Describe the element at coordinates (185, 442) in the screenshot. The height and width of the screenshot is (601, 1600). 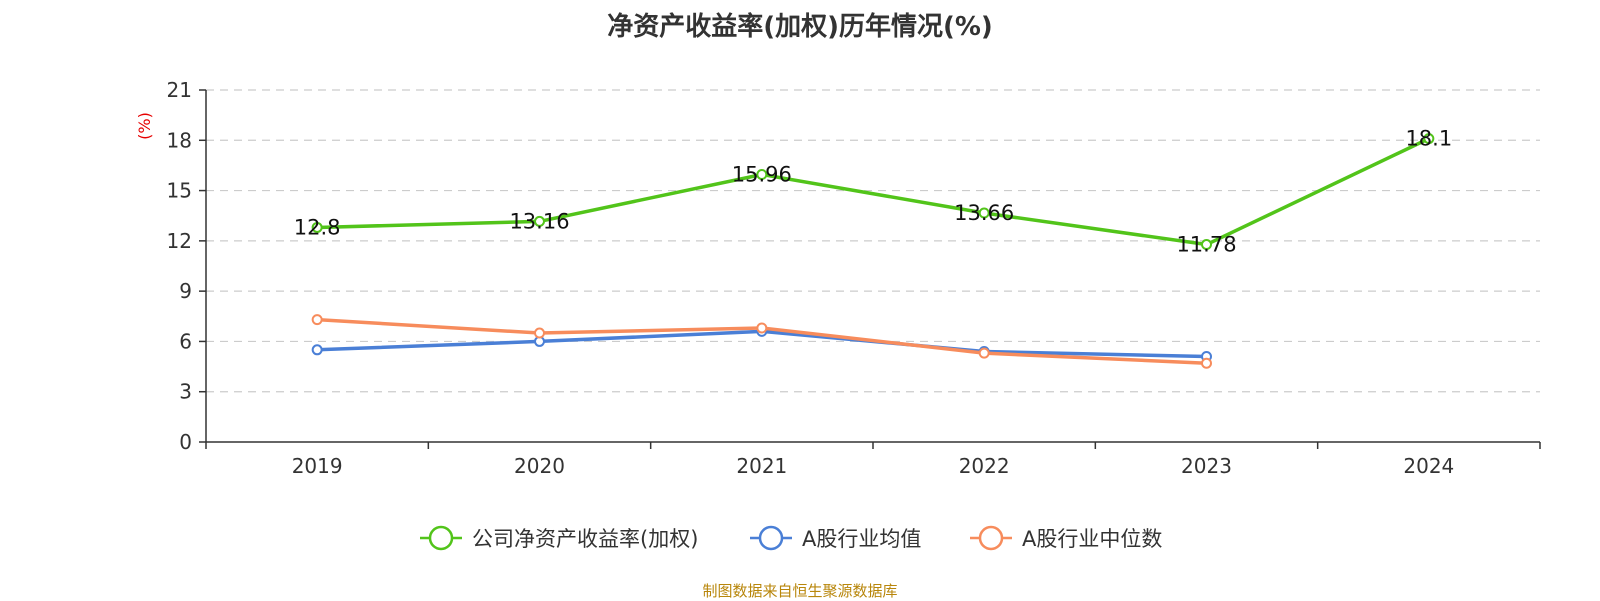
I see `y-tick-label: 0` at that location.